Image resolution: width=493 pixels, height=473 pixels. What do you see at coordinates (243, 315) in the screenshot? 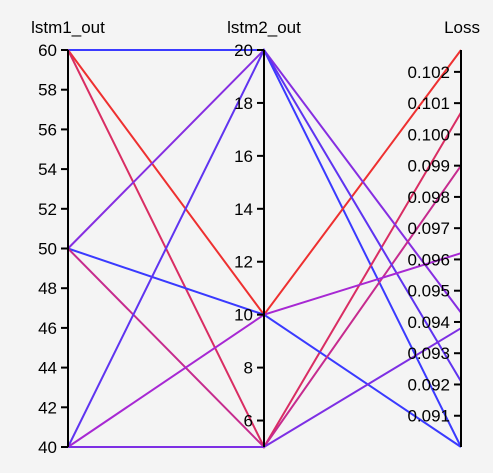
I see `tick-label: 10` at bounding box center [243, 315].